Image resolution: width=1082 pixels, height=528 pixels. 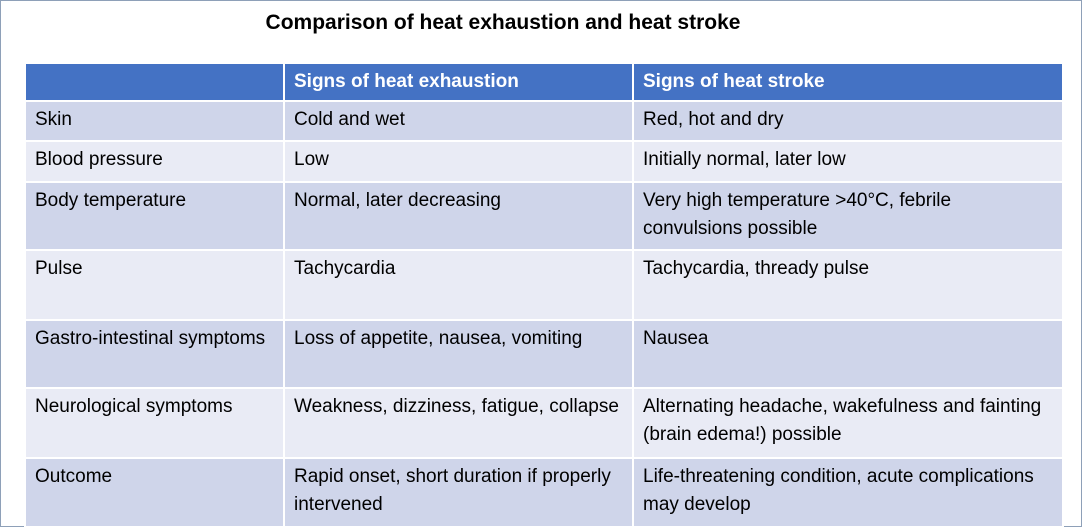 I want to click on table-cell: Normal, later decreasing, so click(x=458, y=216).